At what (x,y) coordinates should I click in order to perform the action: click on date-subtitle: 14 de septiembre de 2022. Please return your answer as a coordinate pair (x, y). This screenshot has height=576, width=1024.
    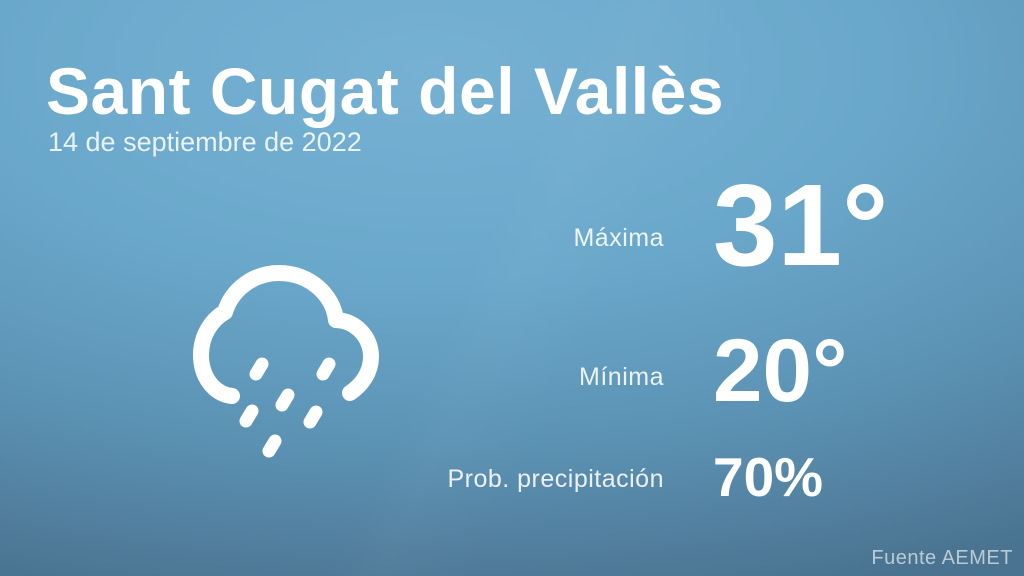
    Looking at the image, I should click on (205, 142).